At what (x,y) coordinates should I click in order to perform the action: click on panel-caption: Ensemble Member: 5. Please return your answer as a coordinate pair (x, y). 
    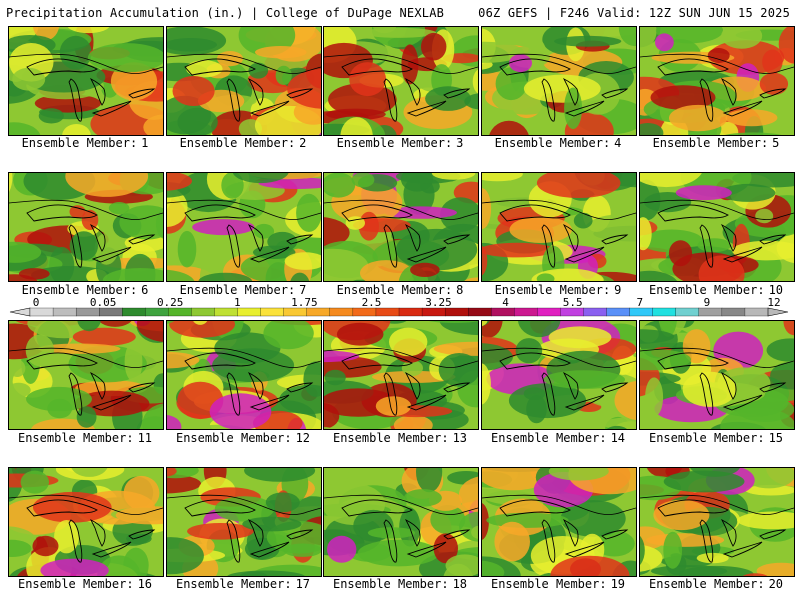
    Looking at the image, I should click on (716, 143).